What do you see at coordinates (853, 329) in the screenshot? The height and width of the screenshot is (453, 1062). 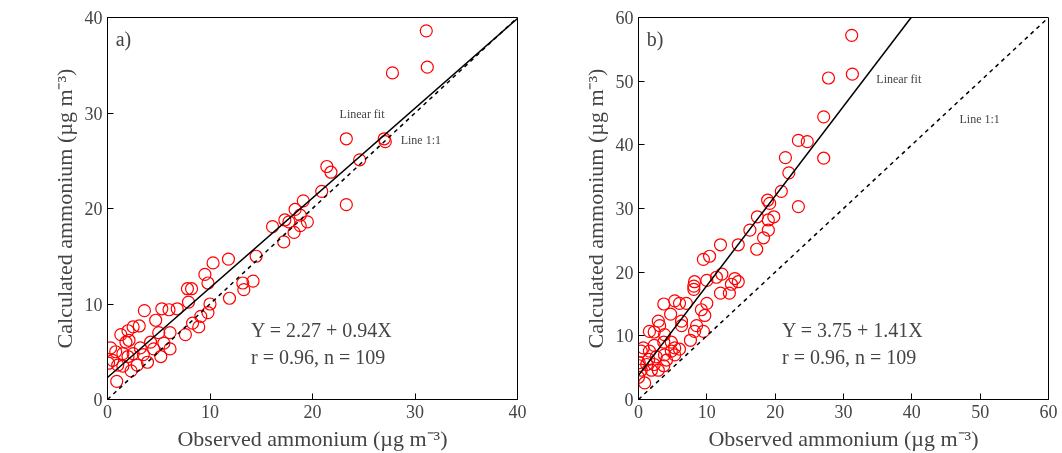 I see `annotation: Y = 3.75 + 1.41X` at bounding box center [853, 329].